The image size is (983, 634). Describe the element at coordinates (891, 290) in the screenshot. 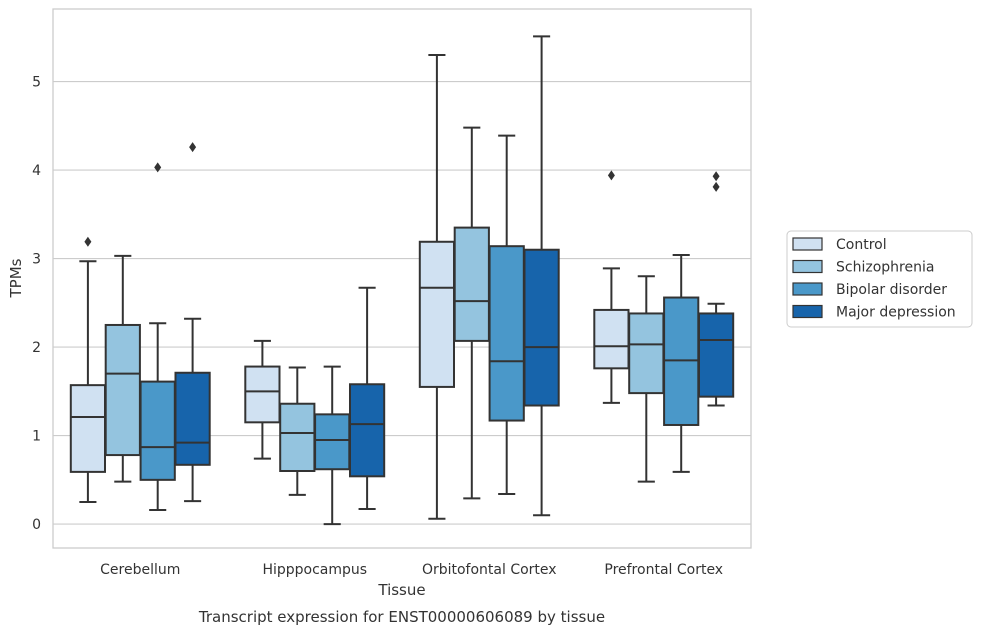

I see `legend-label: Bipolar disorder` at that location.